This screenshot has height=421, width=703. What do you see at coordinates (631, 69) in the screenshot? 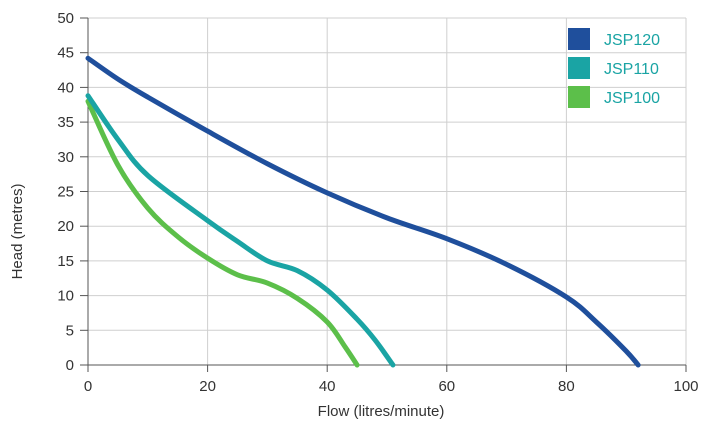
I see `legend-label-jsp110: JSP110` at bounding box center [631, 69].